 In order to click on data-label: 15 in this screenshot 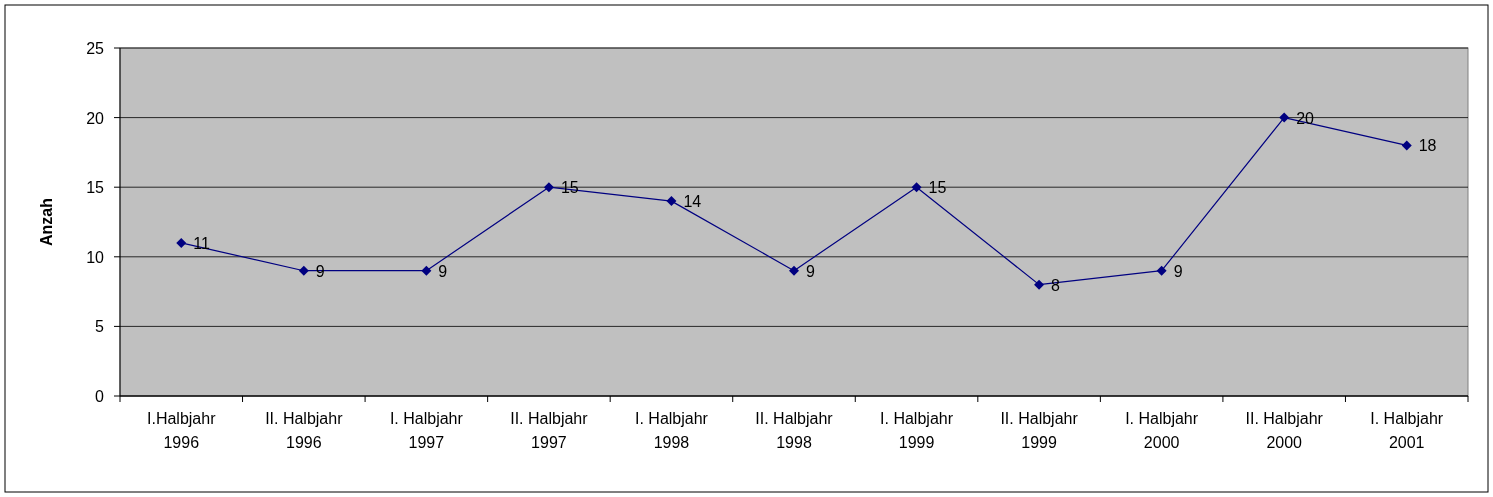, I will do `click(937, 188)`.